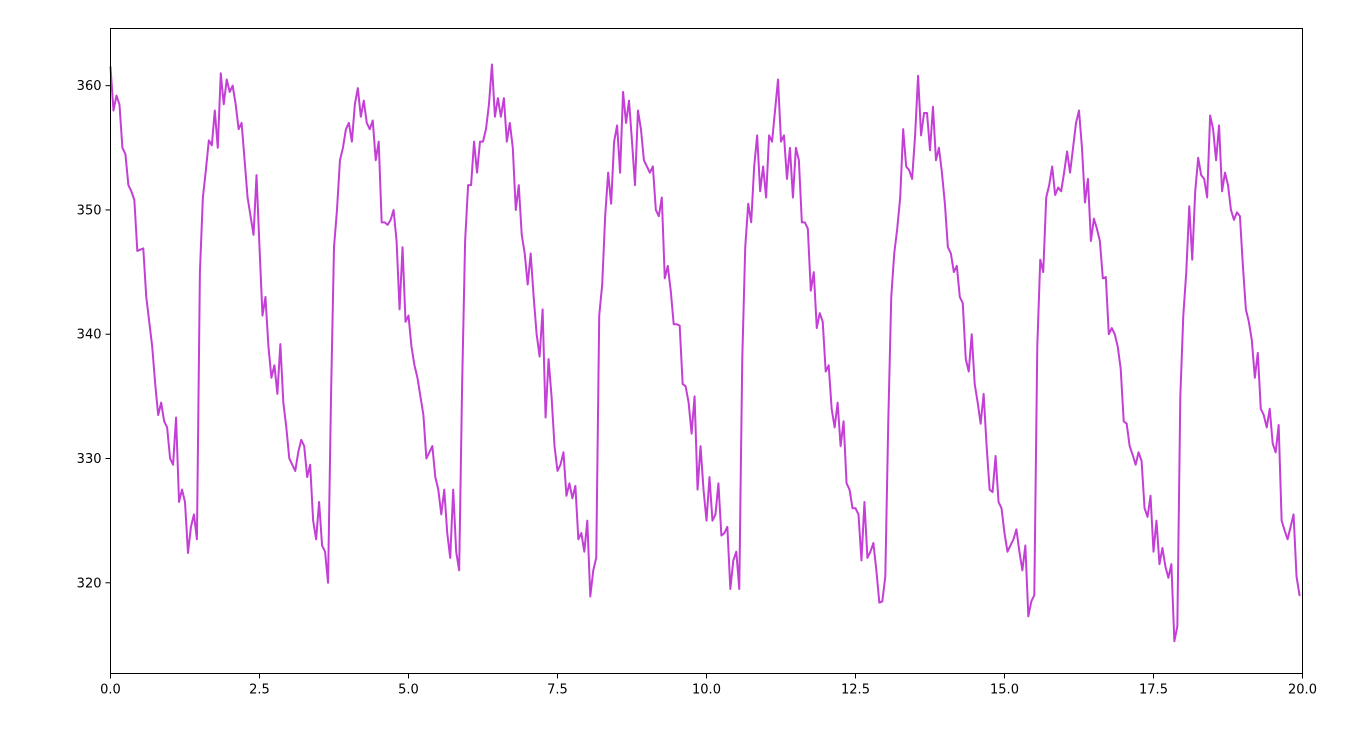 The width and height of the screenshot is (1368, 730). Describe the element at coordinates (855, 690) in the screenshot. I see `x-tick-label: 12.5` at that location.